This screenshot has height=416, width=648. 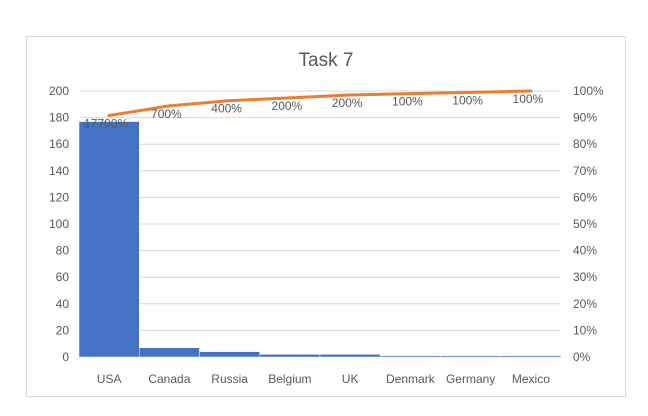 I want to click on x-tick-label: Denmark, so click(x=411, y=379).